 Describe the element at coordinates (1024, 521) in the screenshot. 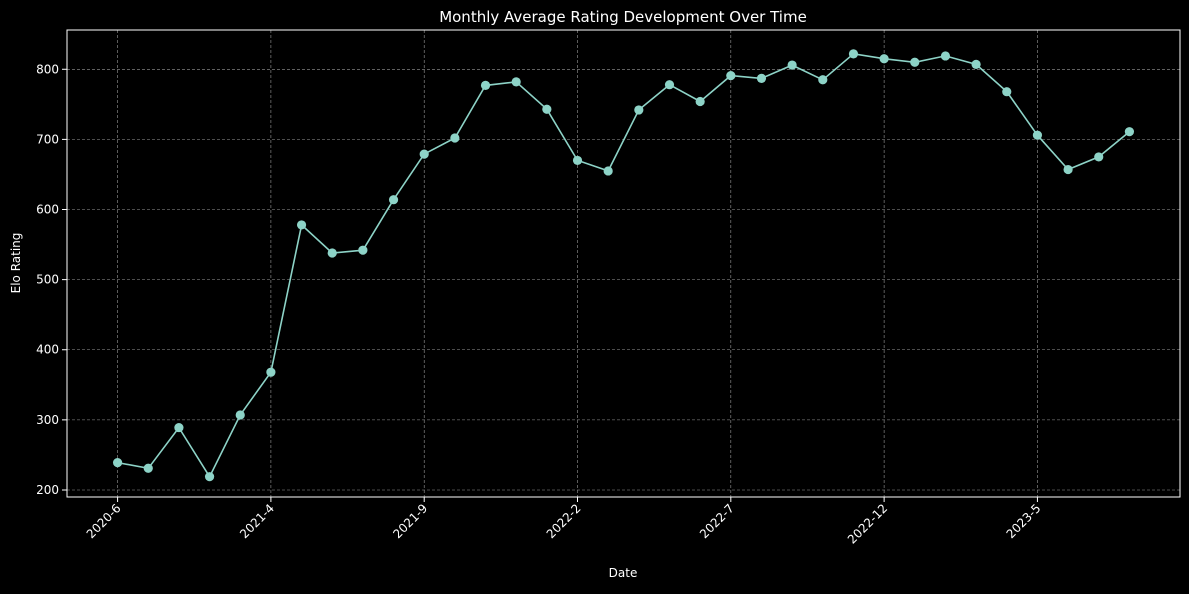

I see `x-tick-label: 2023-5` at that location.